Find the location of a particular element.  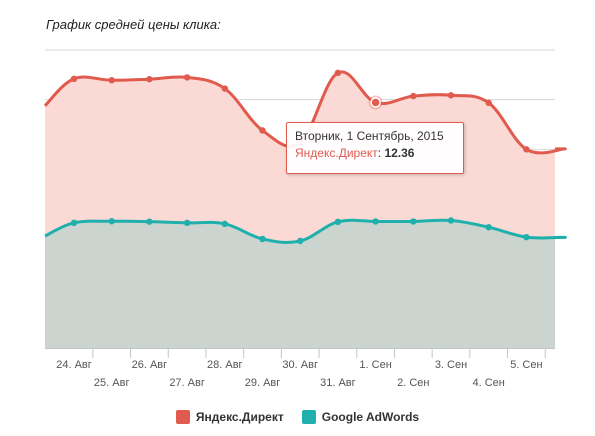

tooltip-value: 12.36 is located at coordinates (399, 153).